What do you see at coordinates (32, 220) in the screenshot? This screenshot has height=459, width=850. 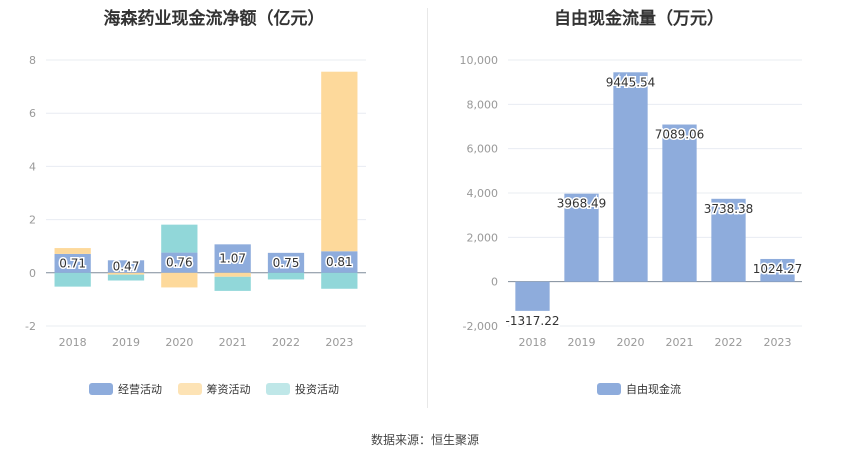 I see `y-tick-label: 2` at bounding box center [32, 220].